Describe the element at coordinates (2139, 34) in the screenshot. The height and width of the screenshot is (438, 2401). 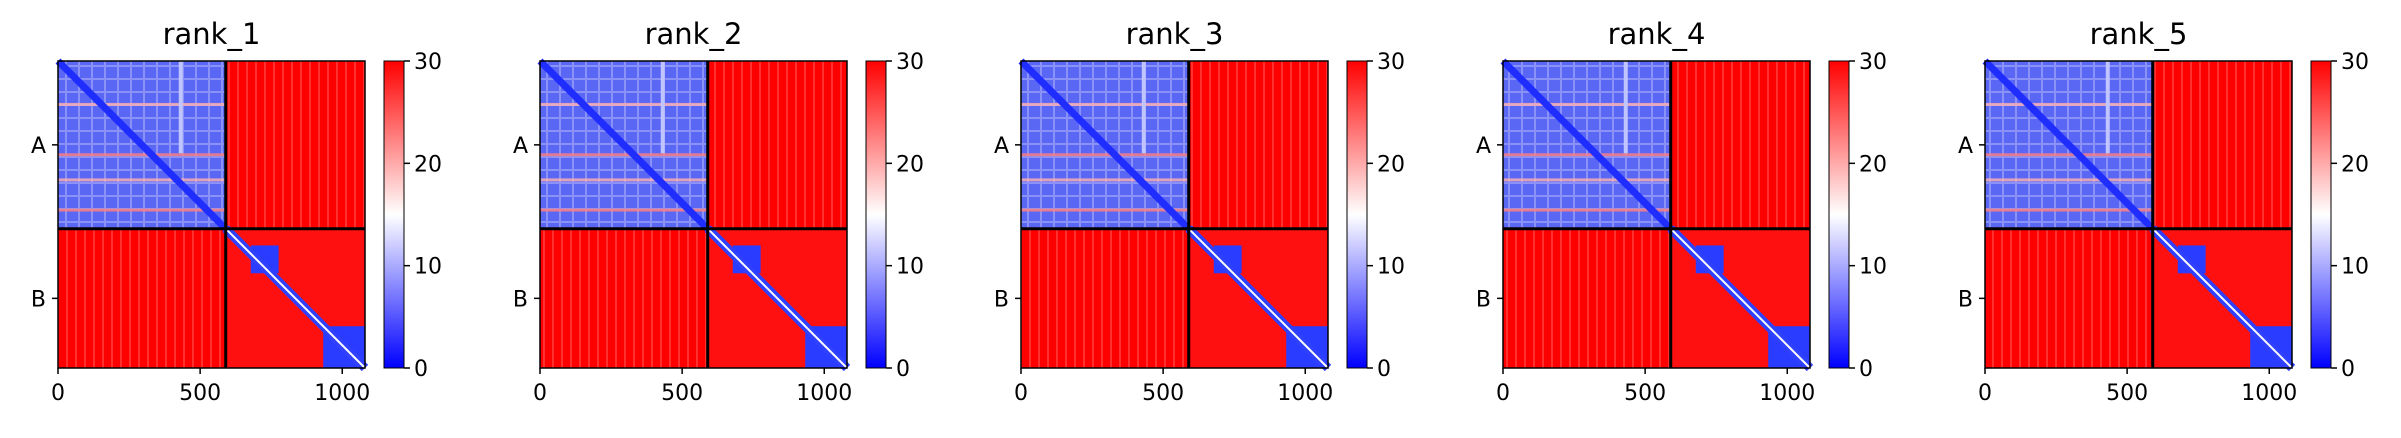
I see `panel-title: rank_5` at that location.